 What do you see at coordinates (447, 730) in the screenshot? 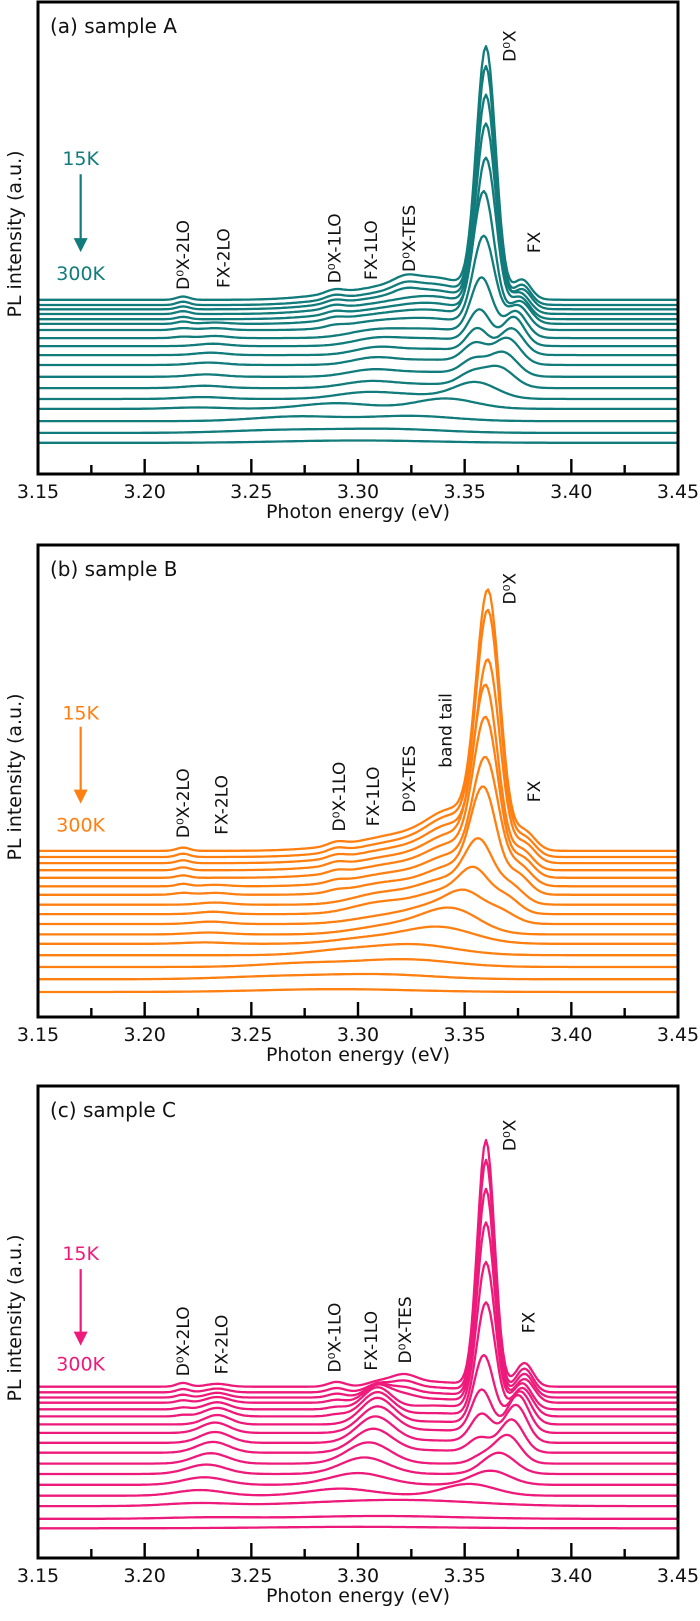
I see `peak-annotation: band tail` at bounding box center [447, 730].